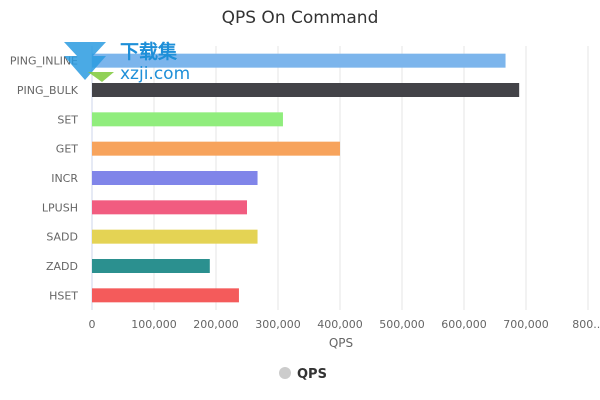 The image size is (600, 400). What do you see at coordinates (175, 236) in the screenshot?
I see `bar-sadd` at bounding box center [175, 236].